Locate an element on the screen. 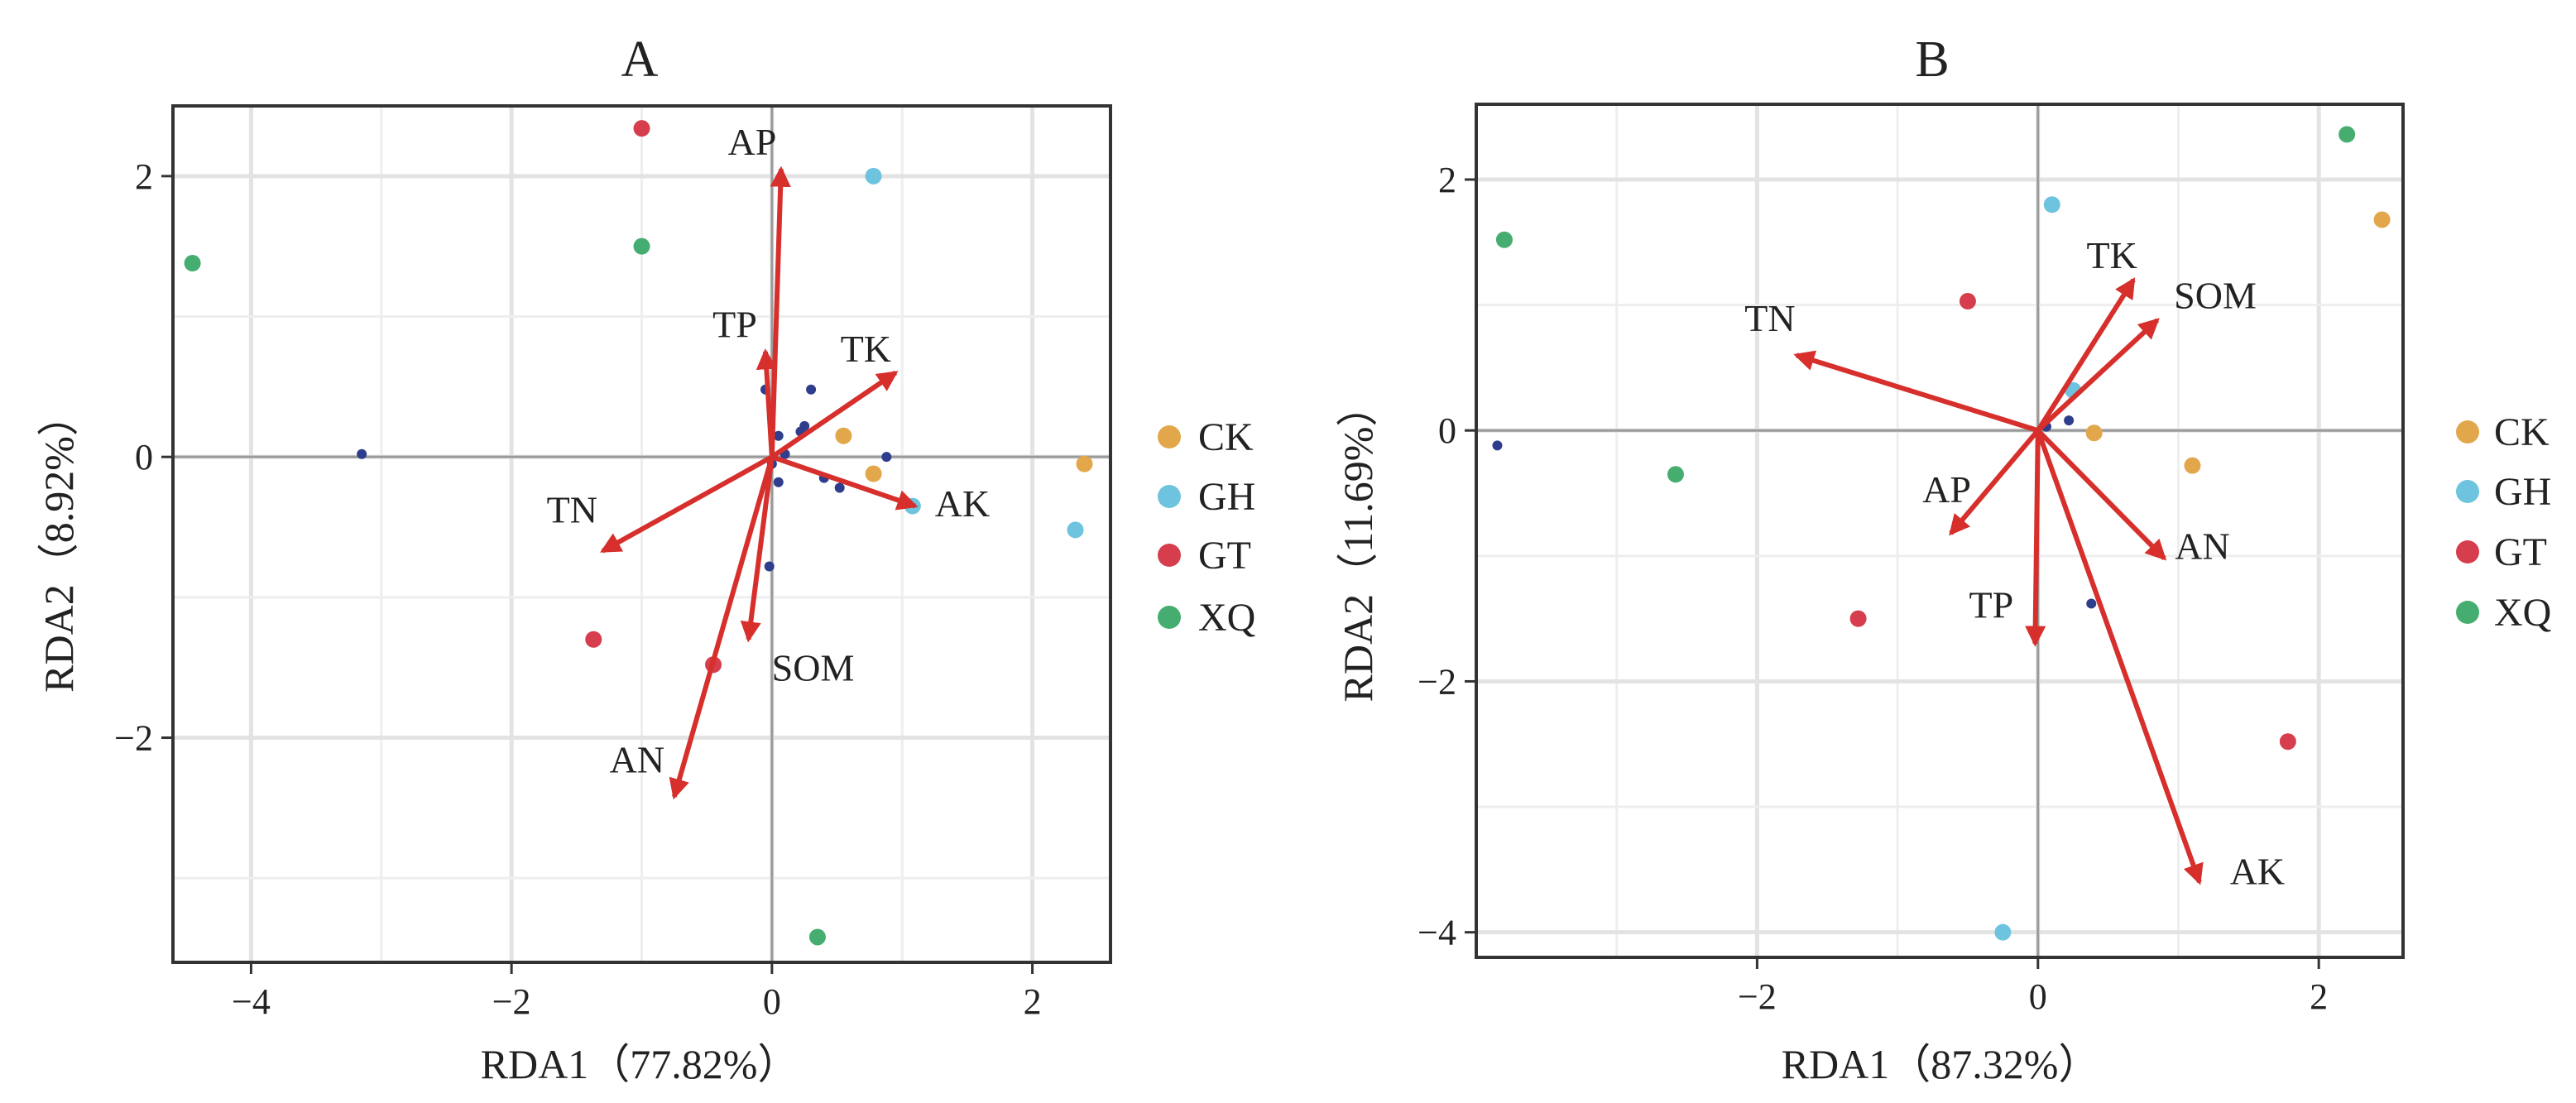 The height and width of the screenshot is (1103, 2576). b-vector-label-ak: AK is located at coordinates (2257, 872).